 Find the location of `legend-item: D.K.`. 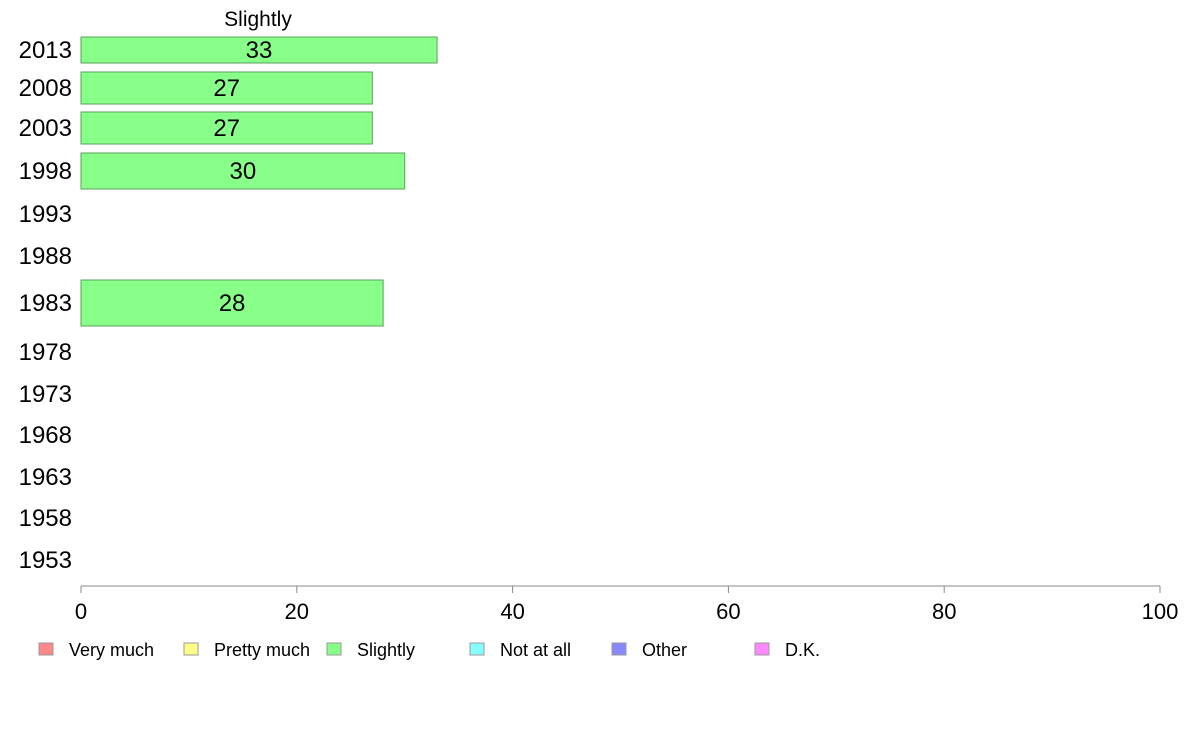

legend-item: D.K. is located at coordinates (787, 650).